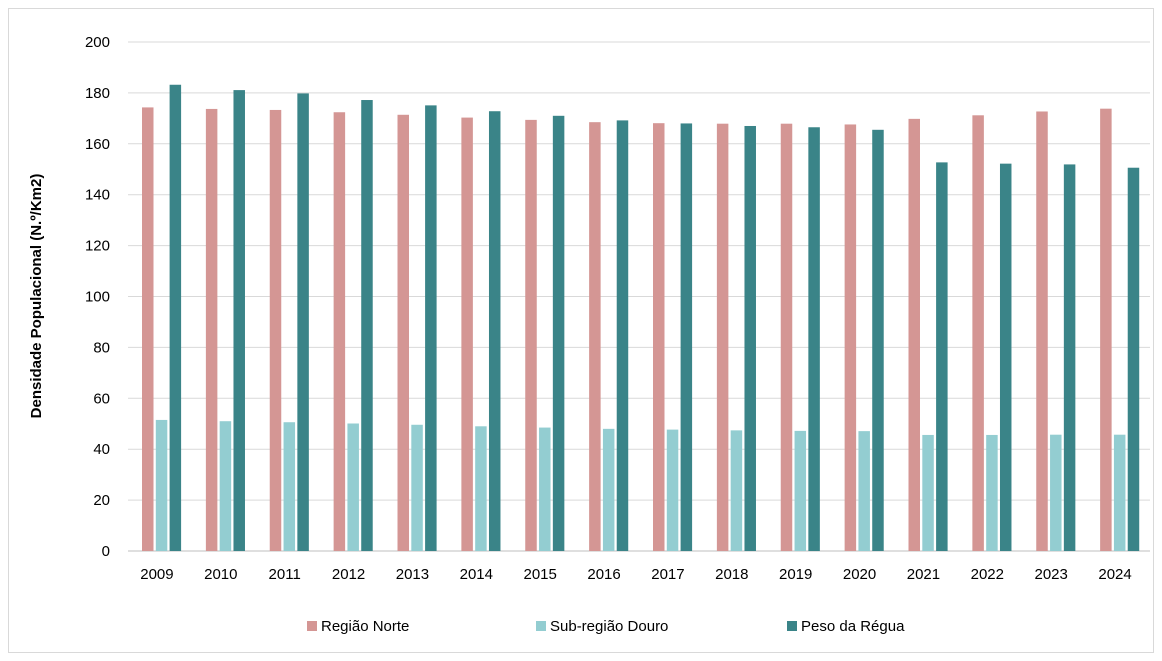  I want to click on bar-peso-da-r-gua-2012, so click(367, 325).